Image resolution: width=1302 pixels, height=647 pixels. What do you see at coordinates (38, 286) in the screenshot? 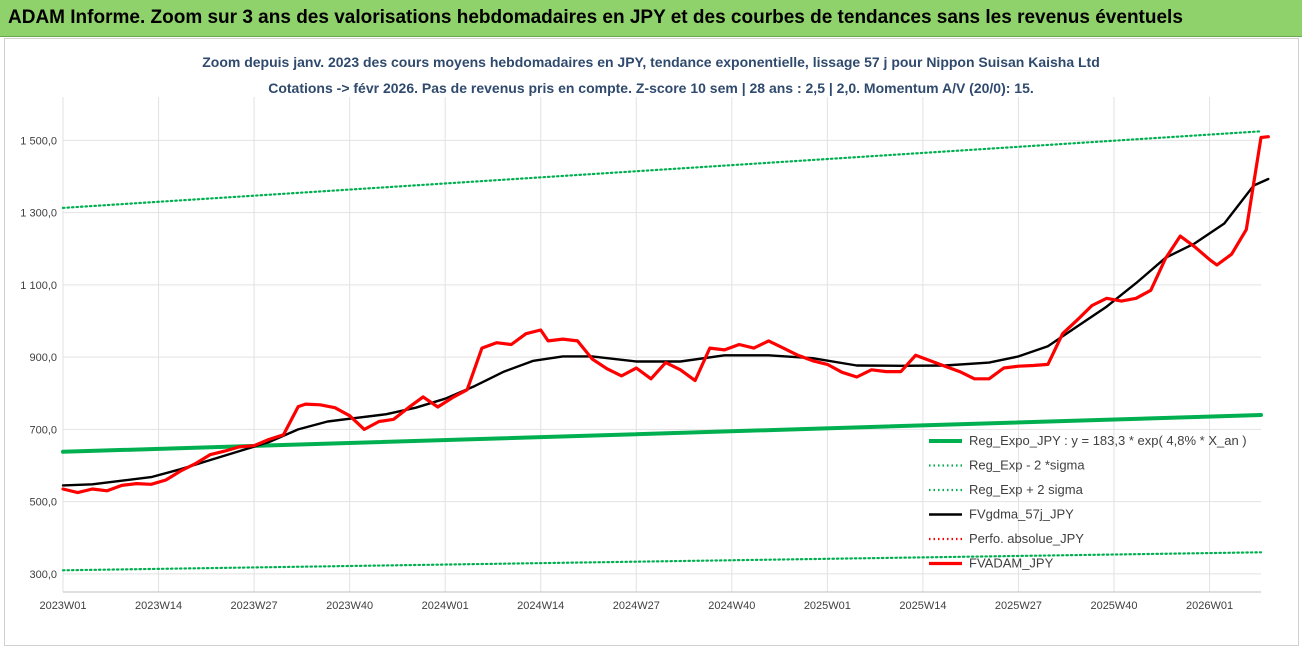
I see `y-tick-label: 1 100,0` at bounding box center [38, 286].